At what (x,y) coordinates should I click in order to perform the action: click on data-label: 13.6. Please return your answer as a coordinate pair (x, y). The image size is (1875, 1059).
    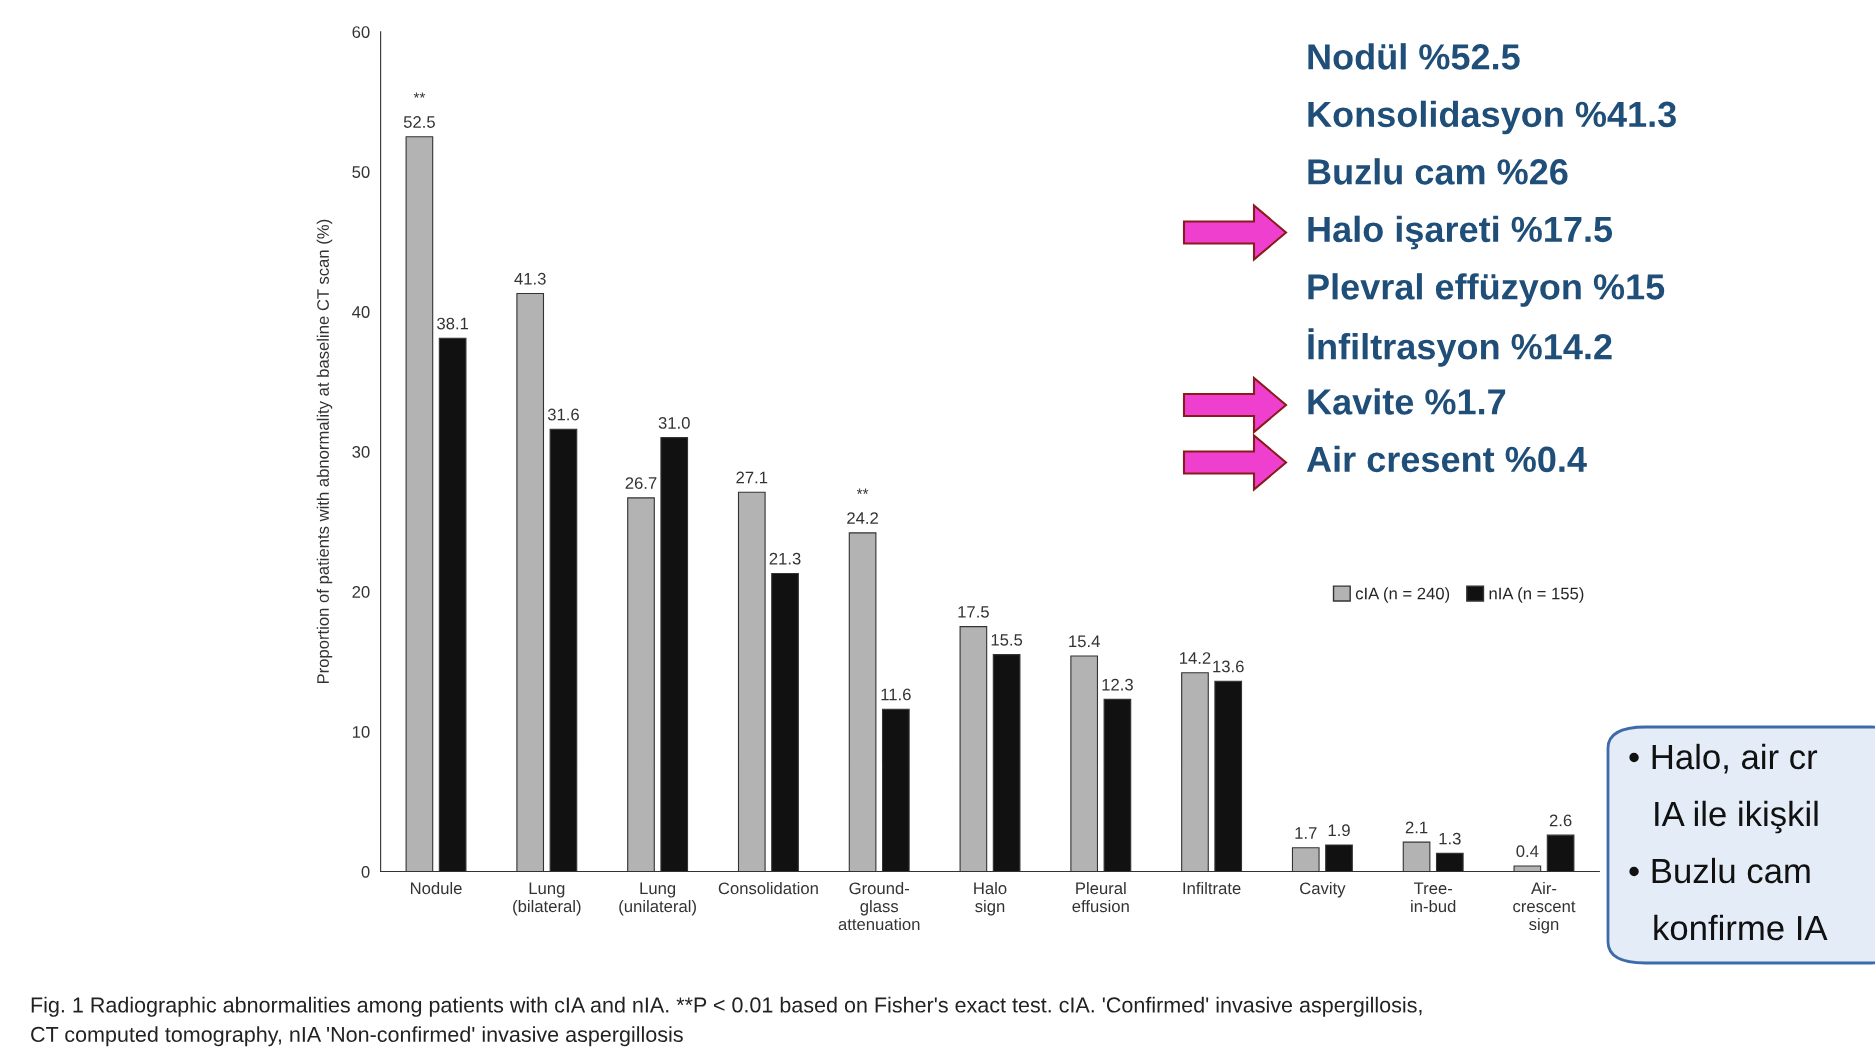
    Looking at the image, I should click on (1228, 666).